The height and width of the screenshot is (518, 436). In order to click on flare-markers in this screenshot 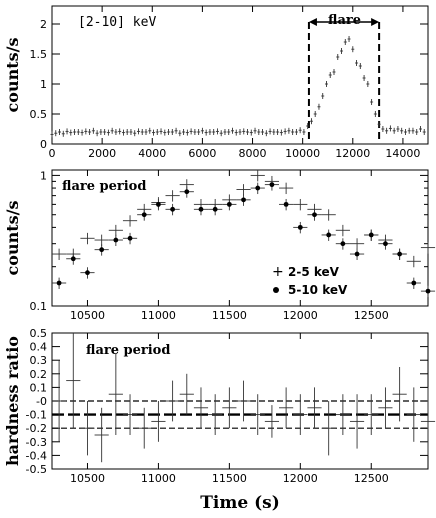, I will do `click(344, 79)`.